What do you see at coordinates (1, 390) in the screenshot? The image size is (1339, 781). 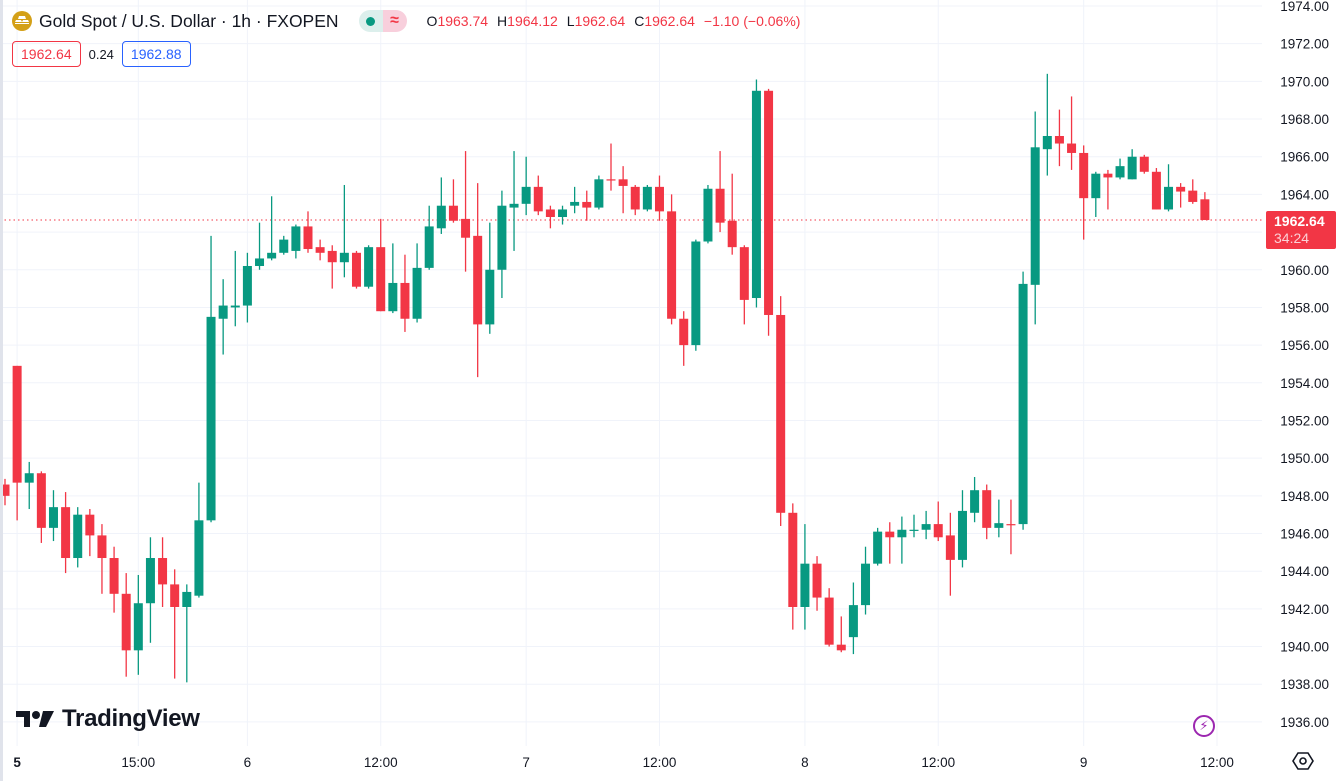 I see `left-border` at bounding box center [1, 390].